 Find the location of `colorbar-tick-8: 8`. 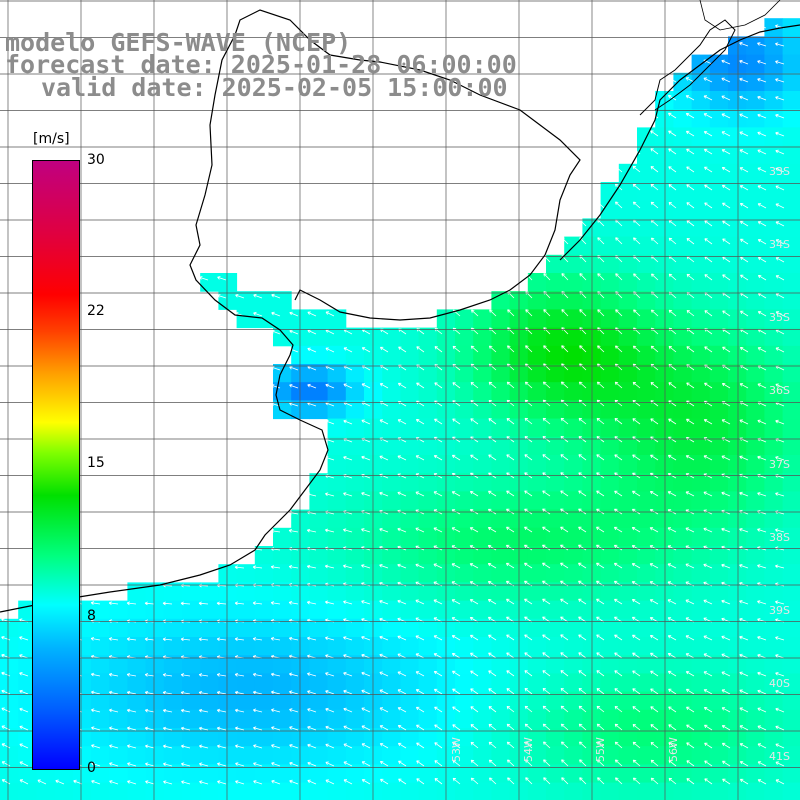

colorbar-tick-8: 8 is located at coordinates (91, 616).